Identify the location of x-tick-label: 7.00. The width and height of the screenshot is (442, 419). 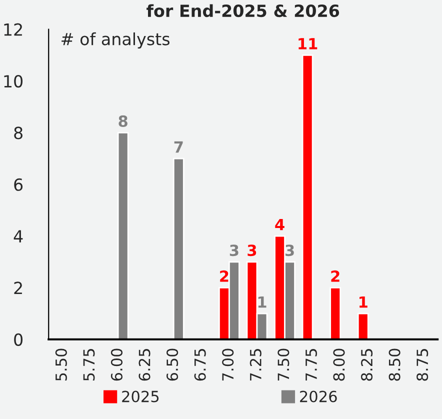
(228, 364).